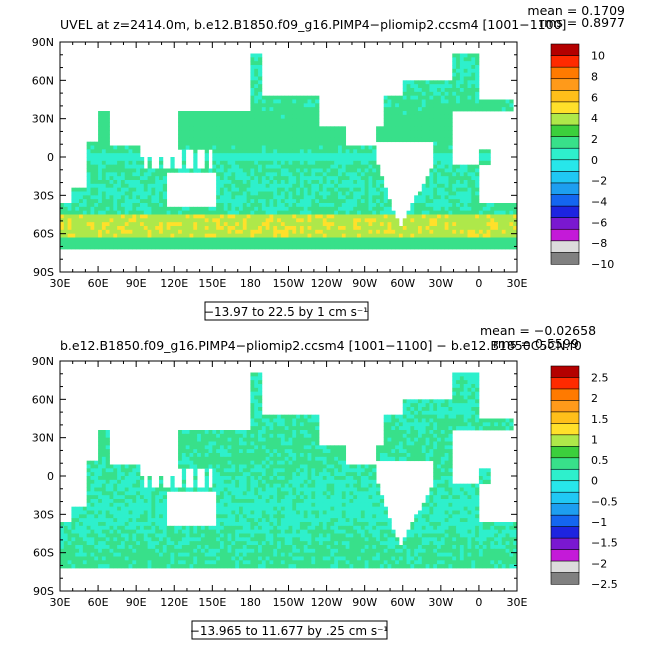 The height and width of the screenshot is (647, 647). I want to click on x-tick-label: 30E, so click(517, 283).